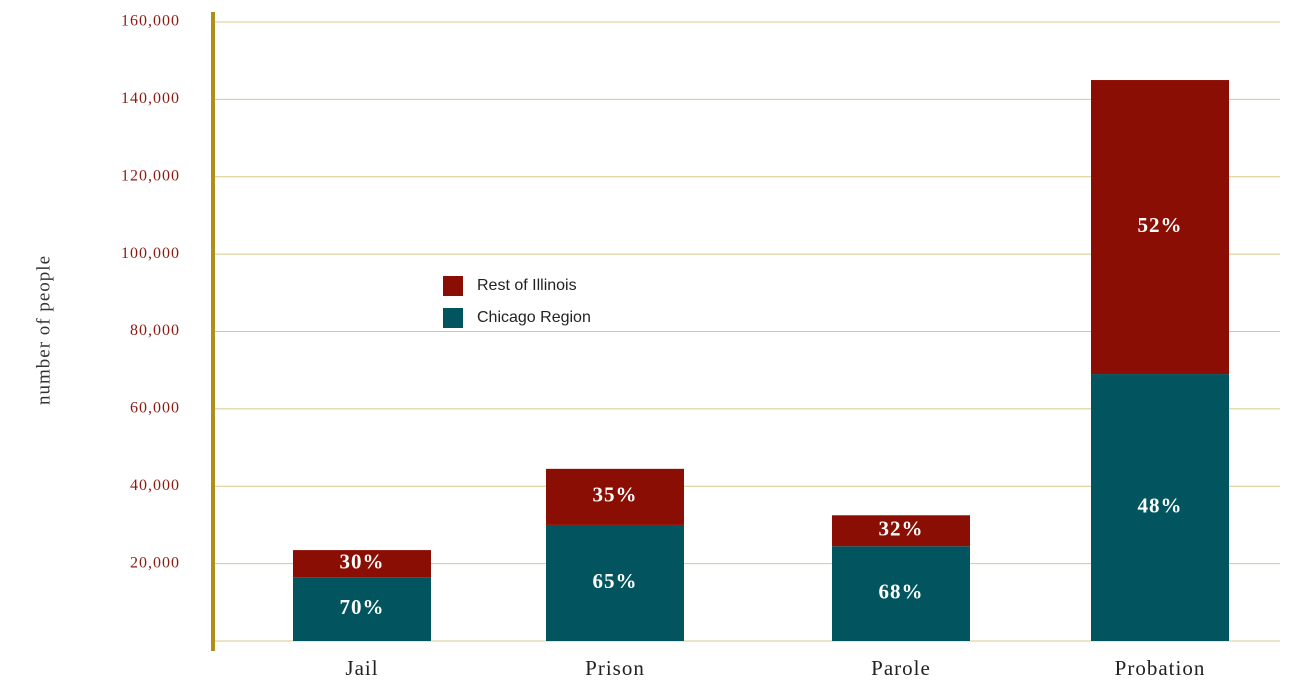 The height and width of the screenshot is (684, 1296). Describe the element at coordinates (901, 668) in the screenshot. I see `x-tick-label: Parole` at that location.